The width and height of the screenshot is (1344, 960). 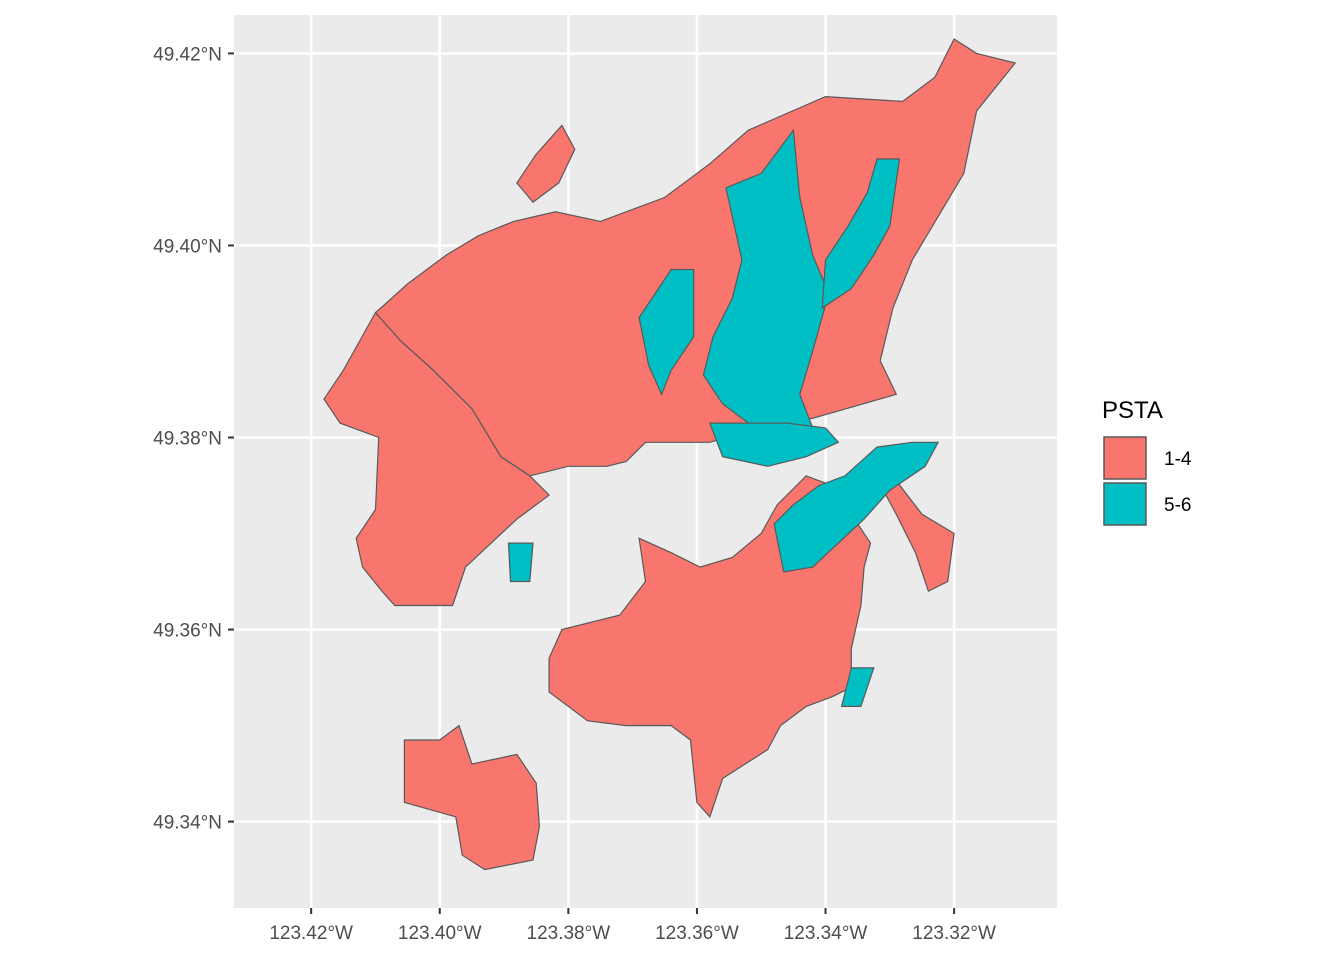 I want to click on y-tick-label: 49.34°N, so click(x=187, y=823).